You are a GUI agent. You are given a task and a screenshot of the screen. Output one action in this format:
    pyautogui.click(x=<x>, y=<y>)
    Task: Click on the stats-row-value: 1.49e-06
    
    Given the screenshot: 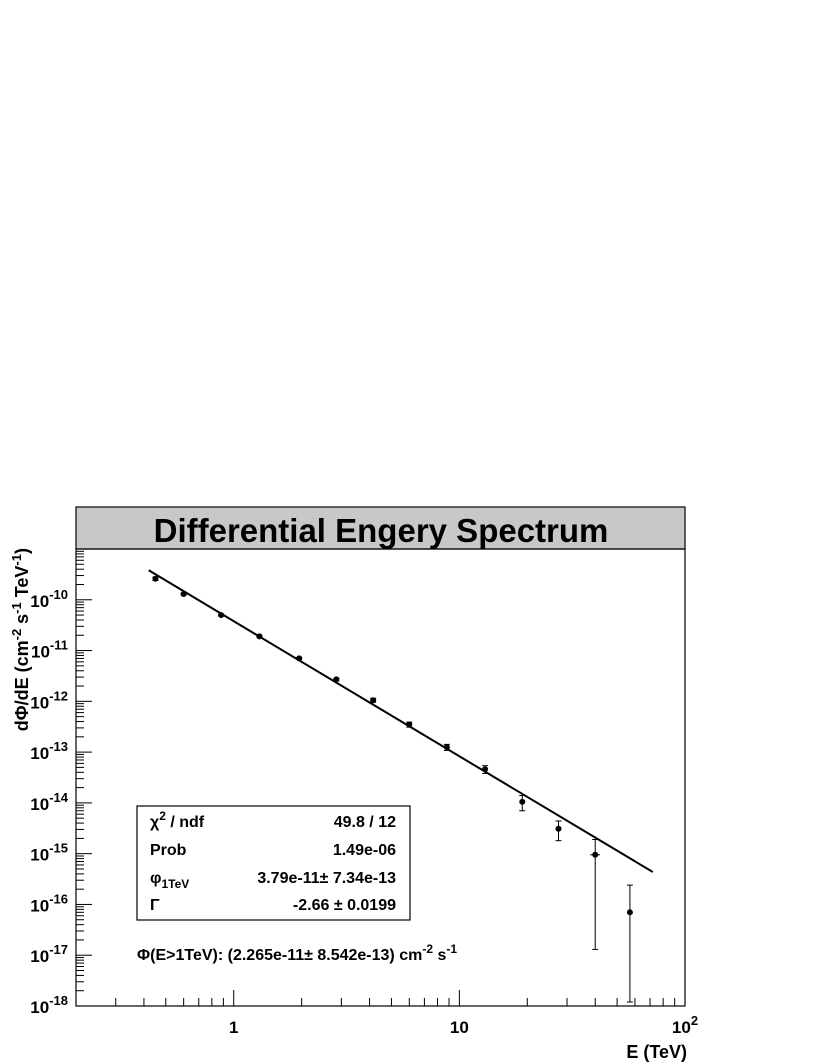 What is the action you would take?
    pyautogui.click(x=364, y=850)
    